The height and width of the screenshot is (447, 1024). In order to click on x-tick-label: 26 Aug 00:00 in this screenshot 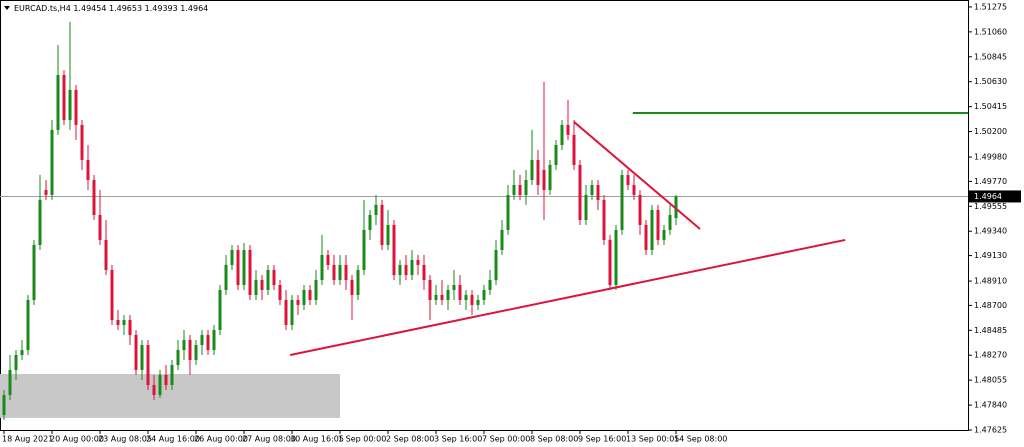, I will do `click(221, 439)`.